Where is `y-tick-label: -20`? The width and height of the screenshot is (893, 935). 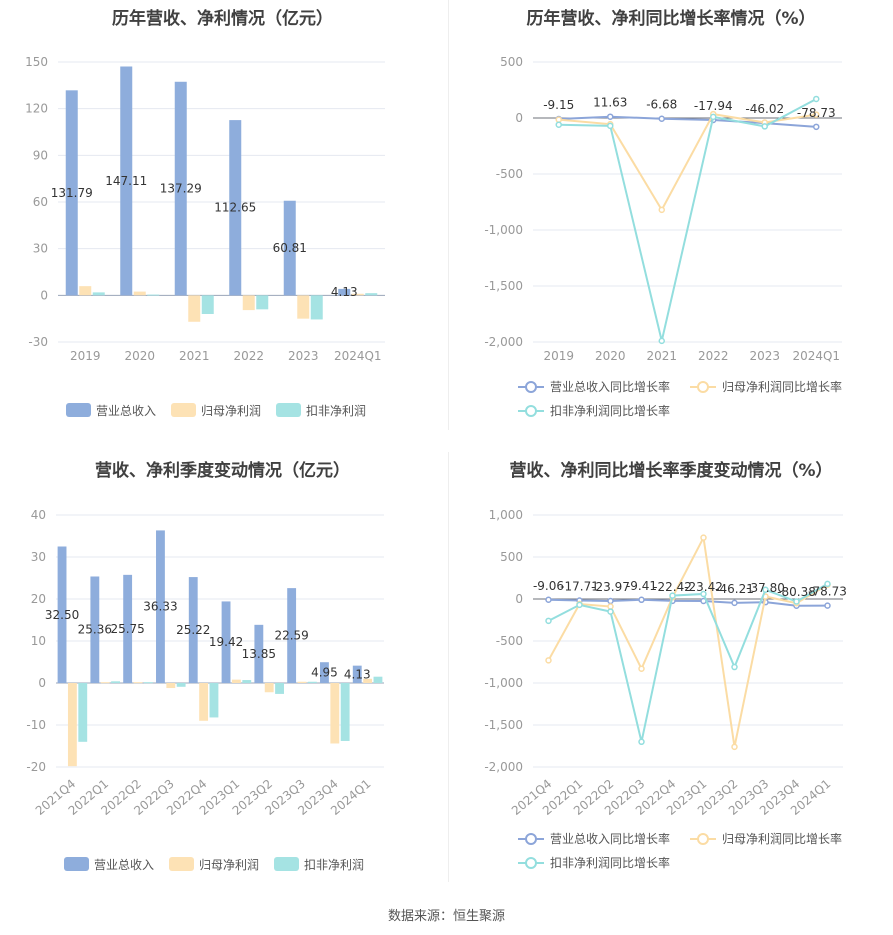 y-tick-label: -20 is located at coordinates (36, 767).